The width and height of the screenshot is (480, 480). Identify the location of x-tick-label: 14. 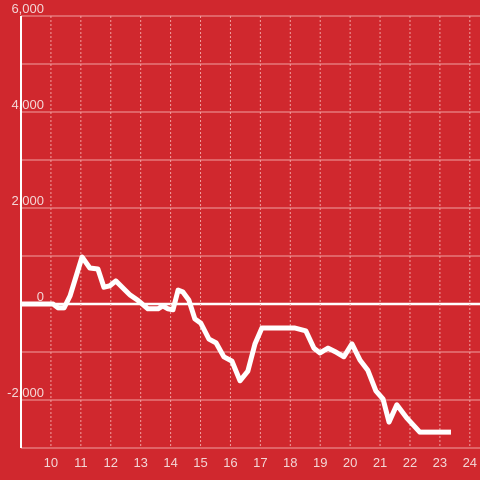
(170, 462).